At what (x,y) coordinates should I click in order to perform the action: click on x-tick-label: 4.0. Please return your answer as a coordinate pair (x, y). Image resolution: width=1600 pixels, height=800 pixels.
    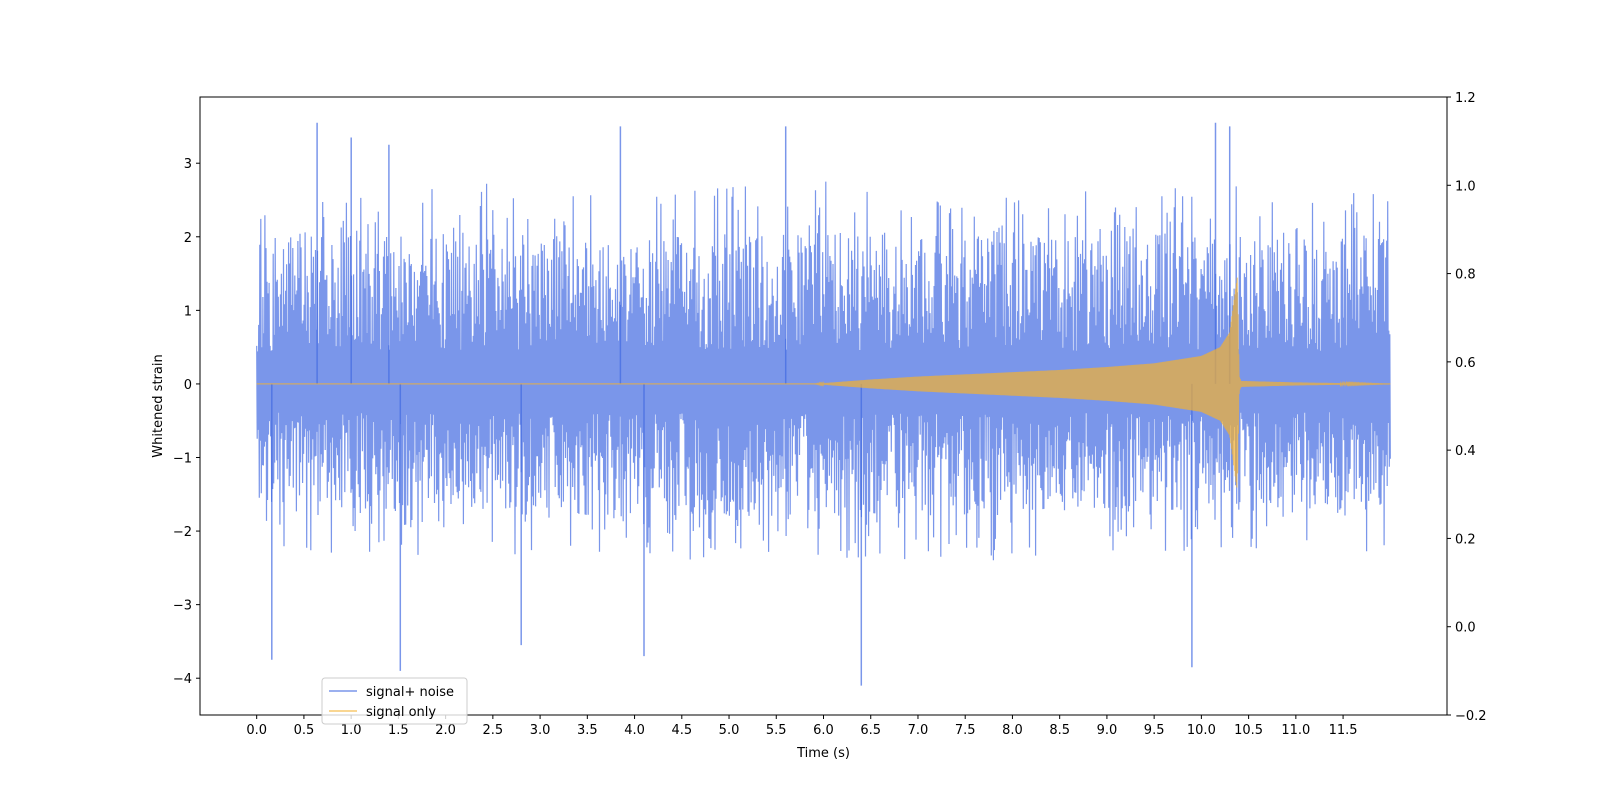
    Looking at the image, I should click on (634, 730).